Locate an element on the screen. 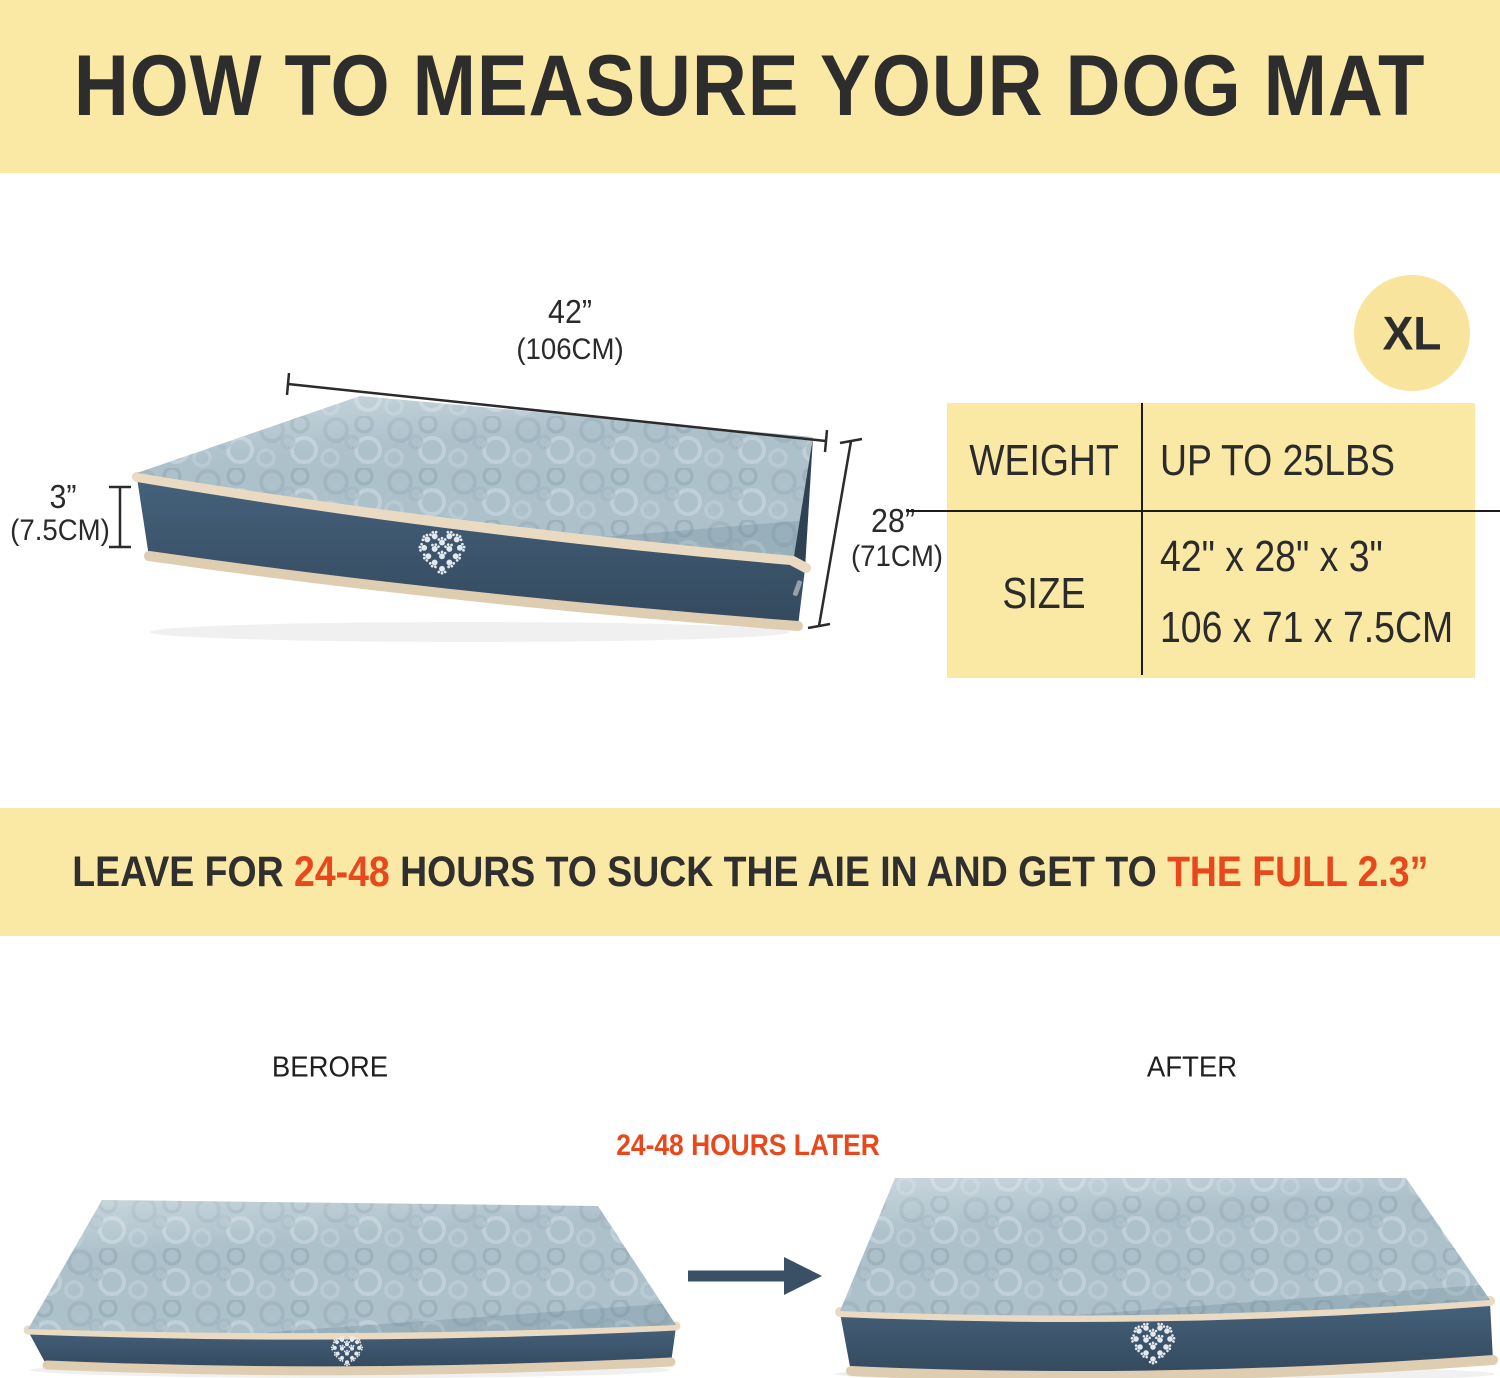  spec-row-weight-value: UP TO 25LBS is located at coordinates (1277, 460).